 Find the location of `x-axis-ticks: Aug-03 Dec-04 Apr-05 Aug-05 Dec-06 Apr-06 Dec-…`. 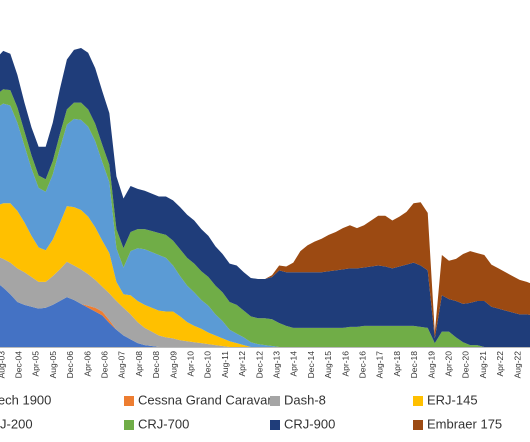

x-axis-ticks: Aug-03 Dec-04 Apr-05 Aug-05 Dec-06 Apr-06 Dec-… is located at coordinates (261, 365).